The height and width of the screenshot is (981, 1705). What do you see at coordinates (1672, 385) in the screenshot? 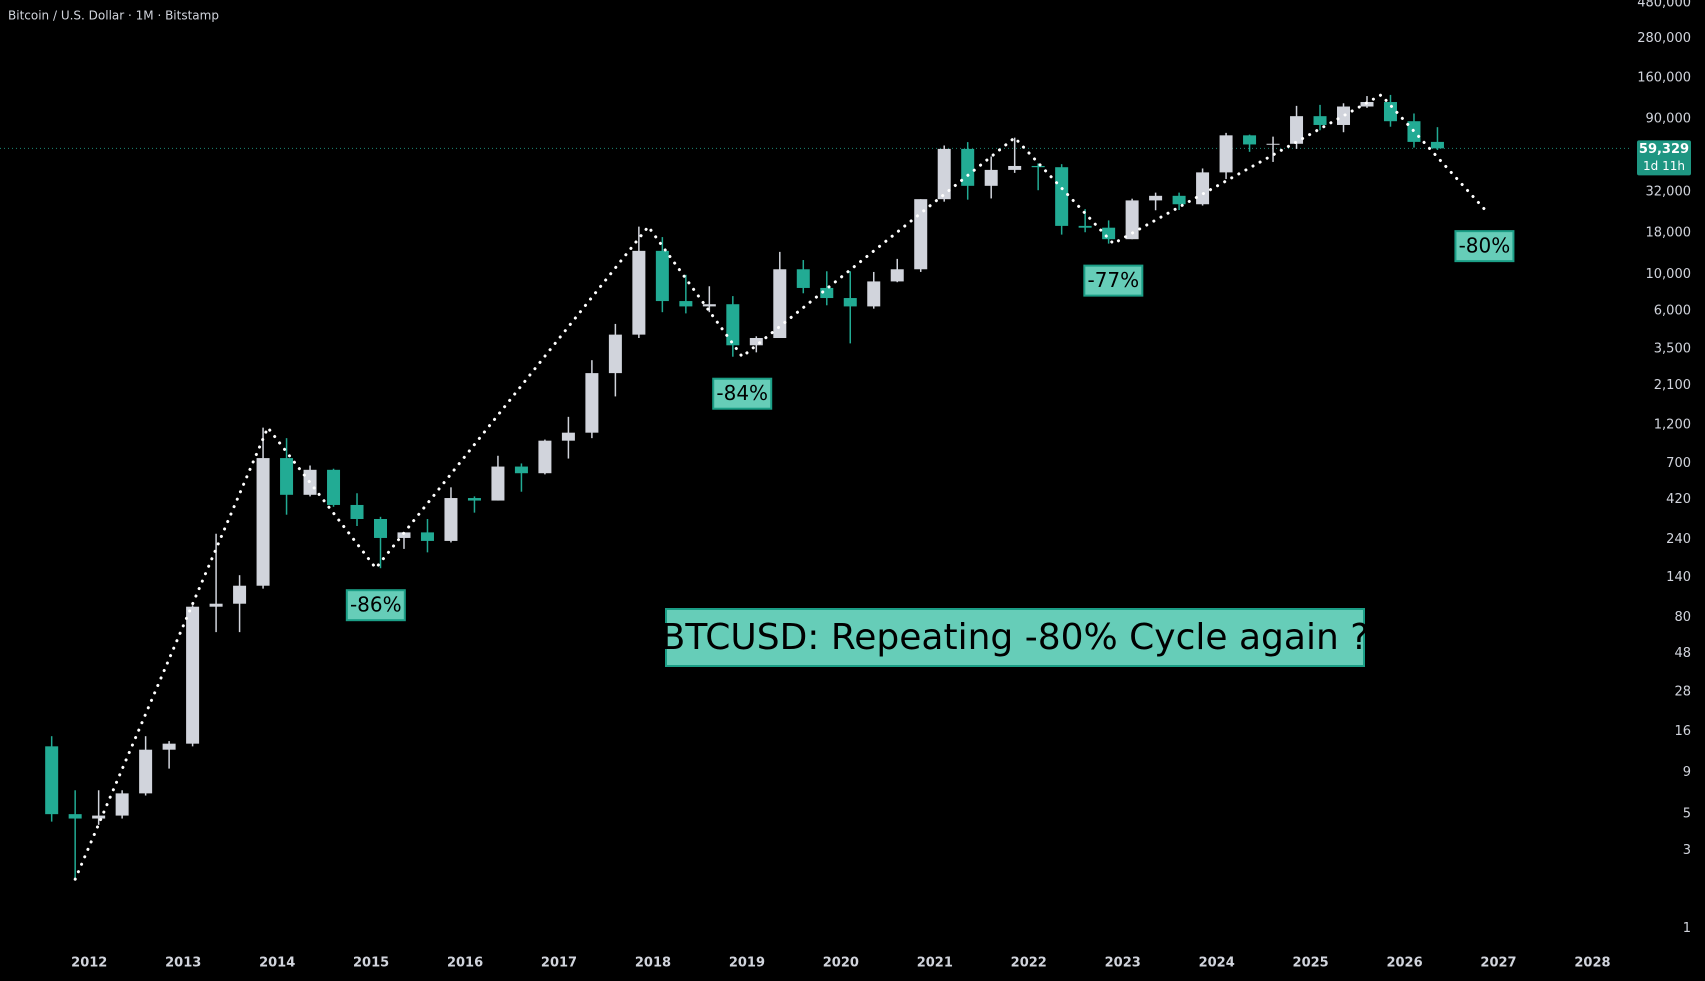
I see `y-tick-label: 2,100` at bounding box center [1672, 385].